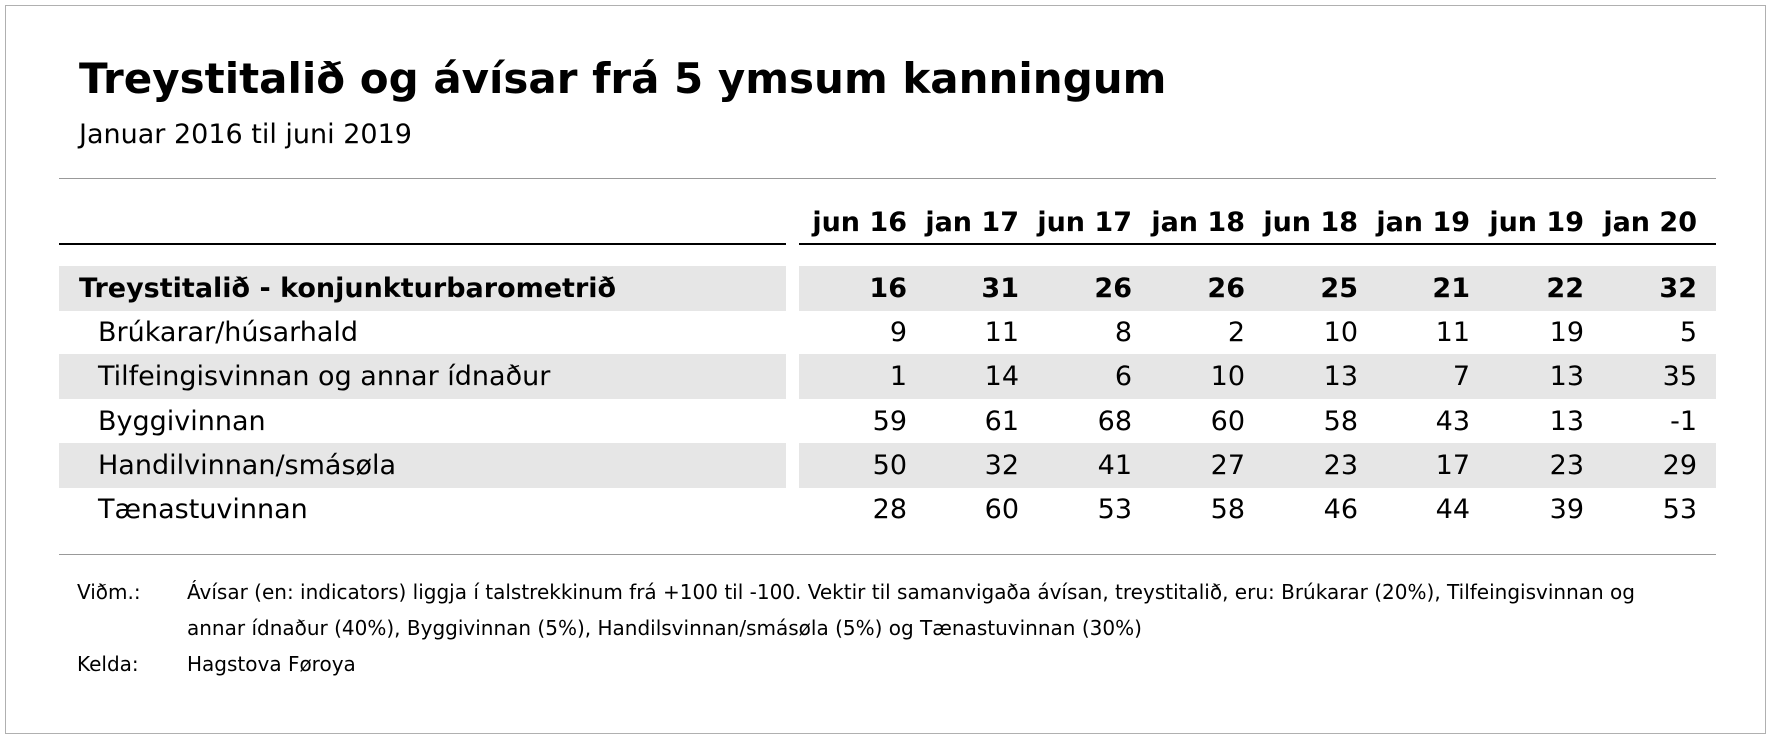 Image resolution: width=1775 pixels, height=740 pixels. Describe the element at coordinates (247, 465) in the screenshot. I see `row-label: Handilvinnan/smásøla` at that location.